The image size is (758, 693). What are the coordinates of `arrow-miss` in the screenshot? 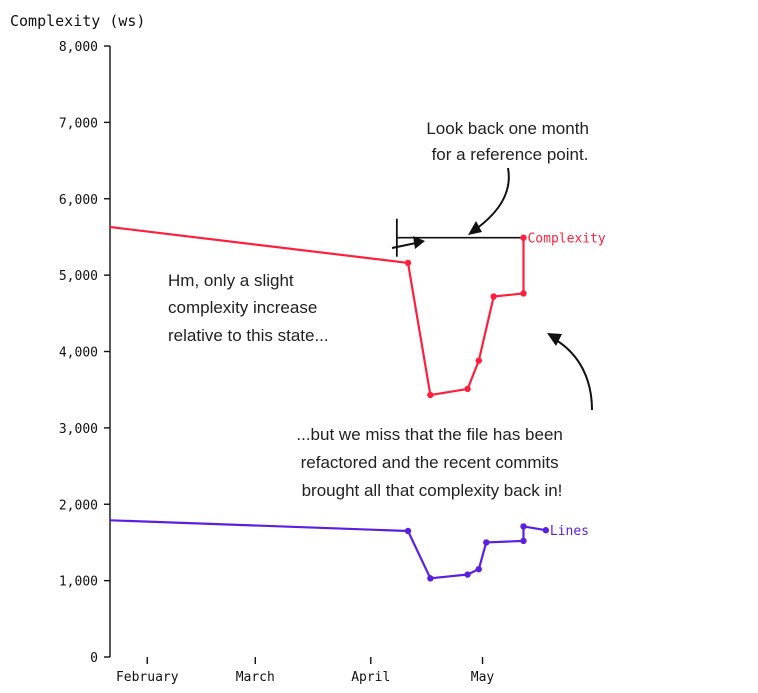 It's located at (574, 375).